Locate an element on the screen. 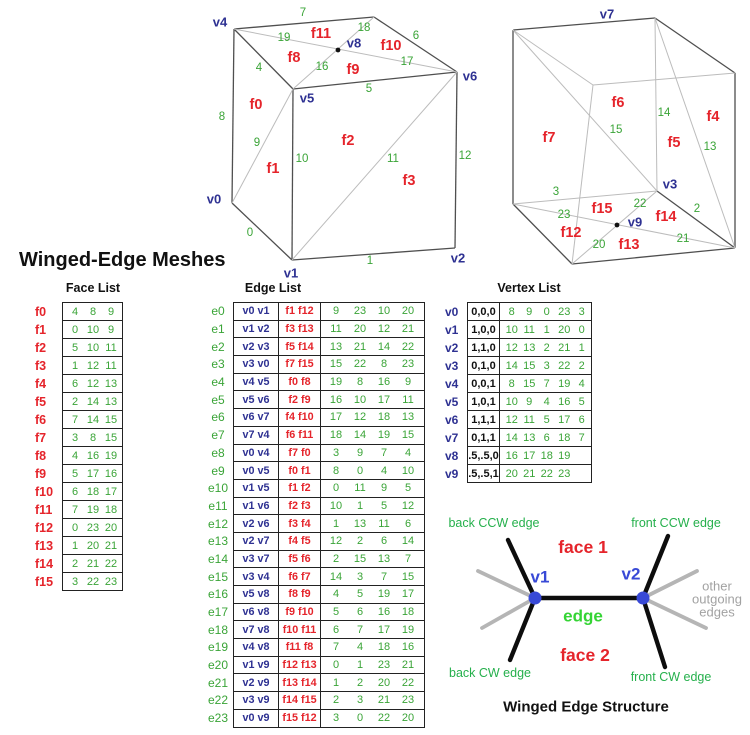  edge-wings: 18 14 19 15 is located at coordinates (372, 435).